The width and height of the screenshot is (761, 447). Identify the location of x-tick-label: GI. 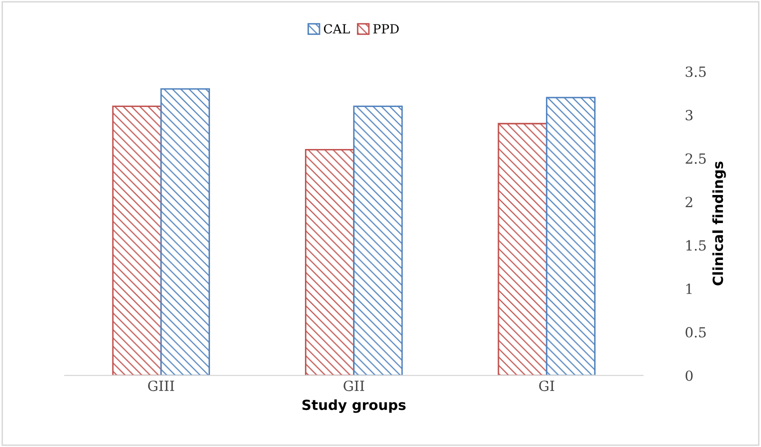
(546, 386).